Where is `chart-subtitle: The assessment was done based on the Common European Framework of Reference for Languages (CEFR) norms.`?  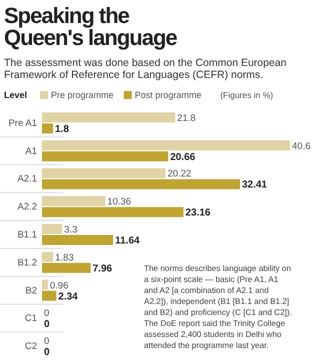
chart-subtitle: The assessment was done based on the Common European Framework of Reference for Languages (CEFR) norms. is located at coordinates (145, 69).